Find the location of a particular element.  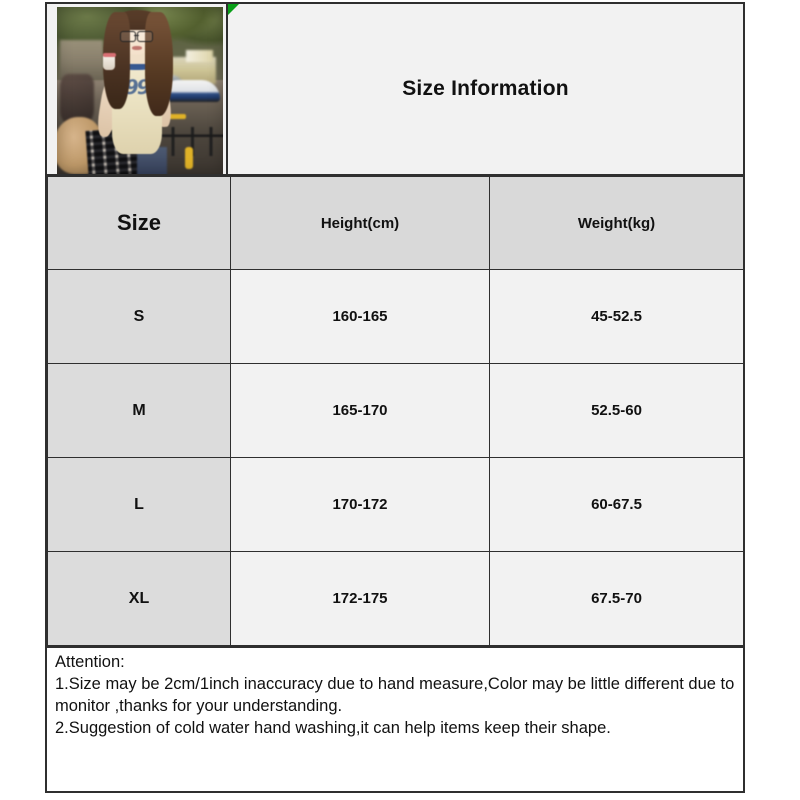

photo-vignette is located at coordinates (140, 90).